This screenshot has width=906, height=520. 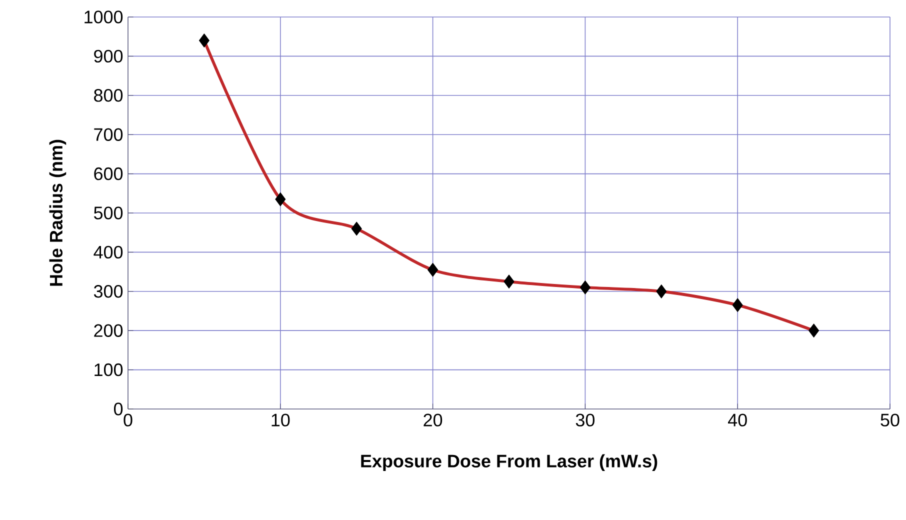 What do you see at coordinates (281, 420) in the screenshot?
I see `x-tick-label: 10` at bounding box center [281, 420].